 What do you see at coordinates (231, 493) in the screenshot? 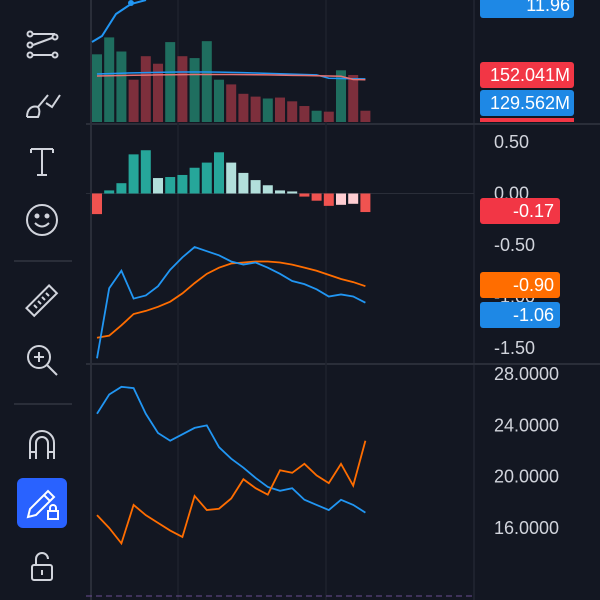
I see `oscillator-orange-line` at bounding box center [231, 493].